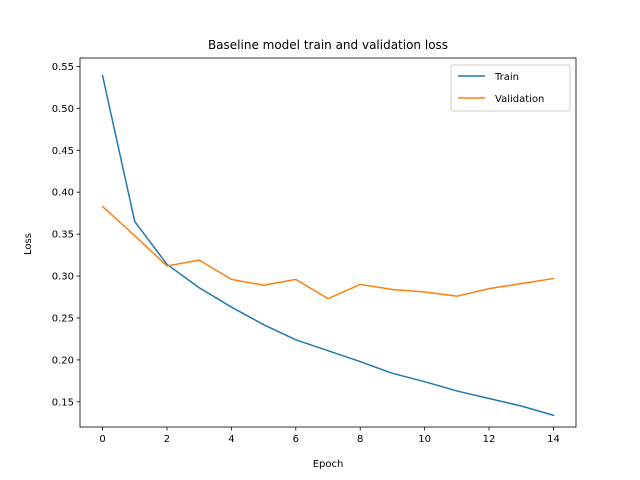 Image resolution: width=640 pixels, height=480 pixels. Describe the element at coordinates (328, 252) in the screenshot. I see `series-line-validation` at that location.